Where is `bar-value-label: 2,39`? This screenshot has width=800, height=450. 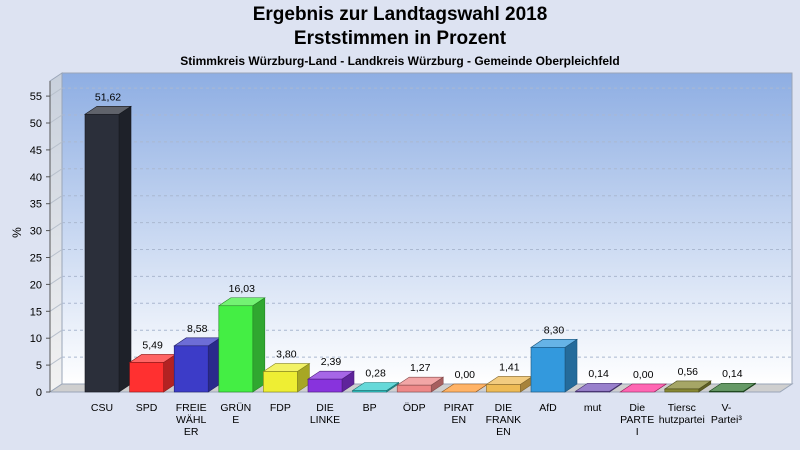 bar-value-label: 2,39 is located at coordinates (331, 362).